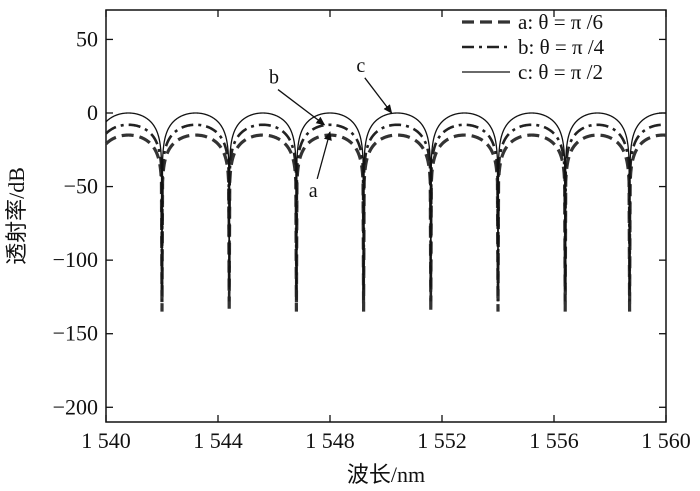 This screenshot has height=491, width=700. What do you see at coordinates (386, 474) in the screenshot?
I see `x-axis-label: 波长/nm` at bounding box center [386, 474].